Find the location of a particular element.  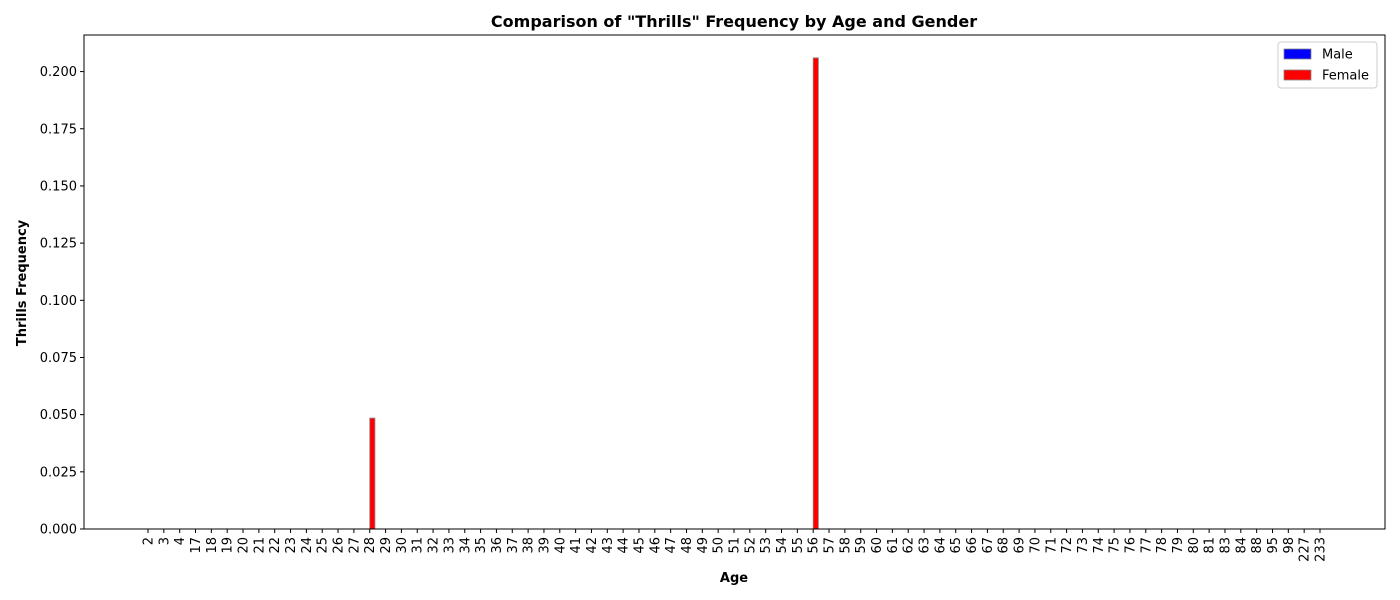

y-tick-label: 0.075 is located at coordinates (58, 358).